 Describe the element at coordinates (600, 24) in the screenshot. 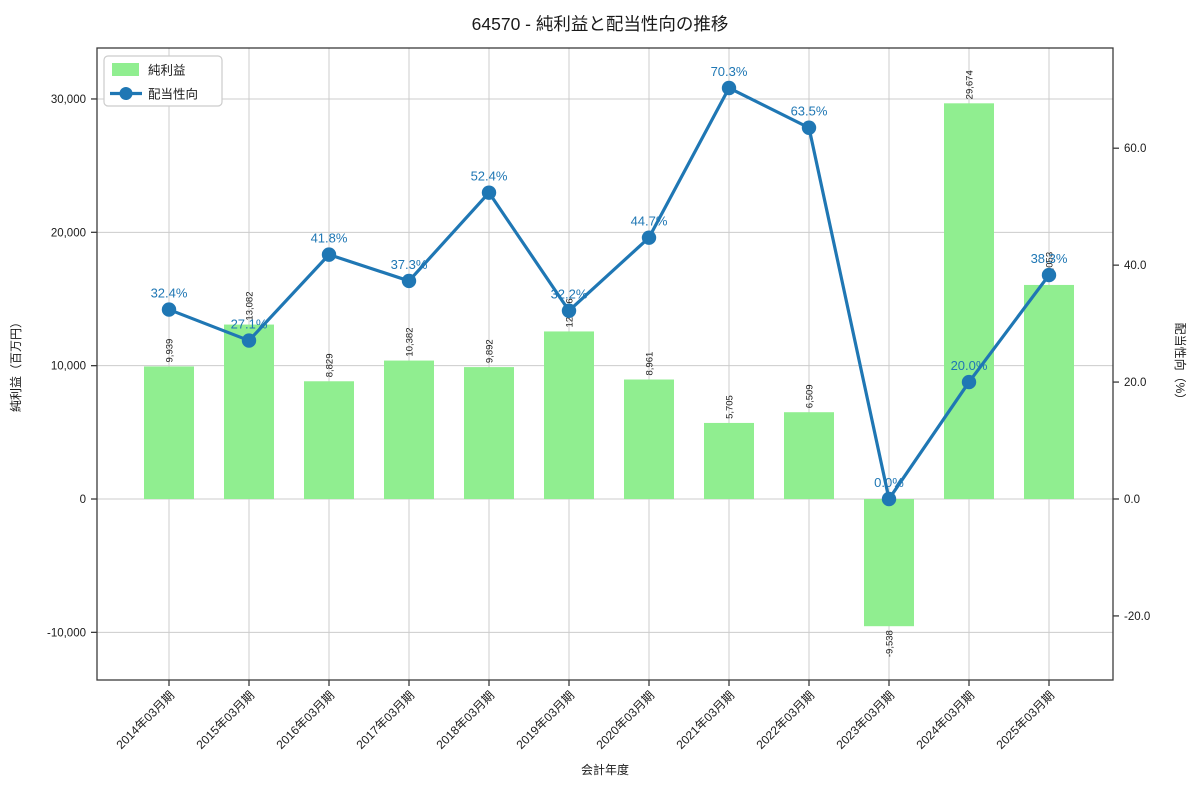

I see `chart-title: 64570 - 純利益と配当性向の推移` at that location.